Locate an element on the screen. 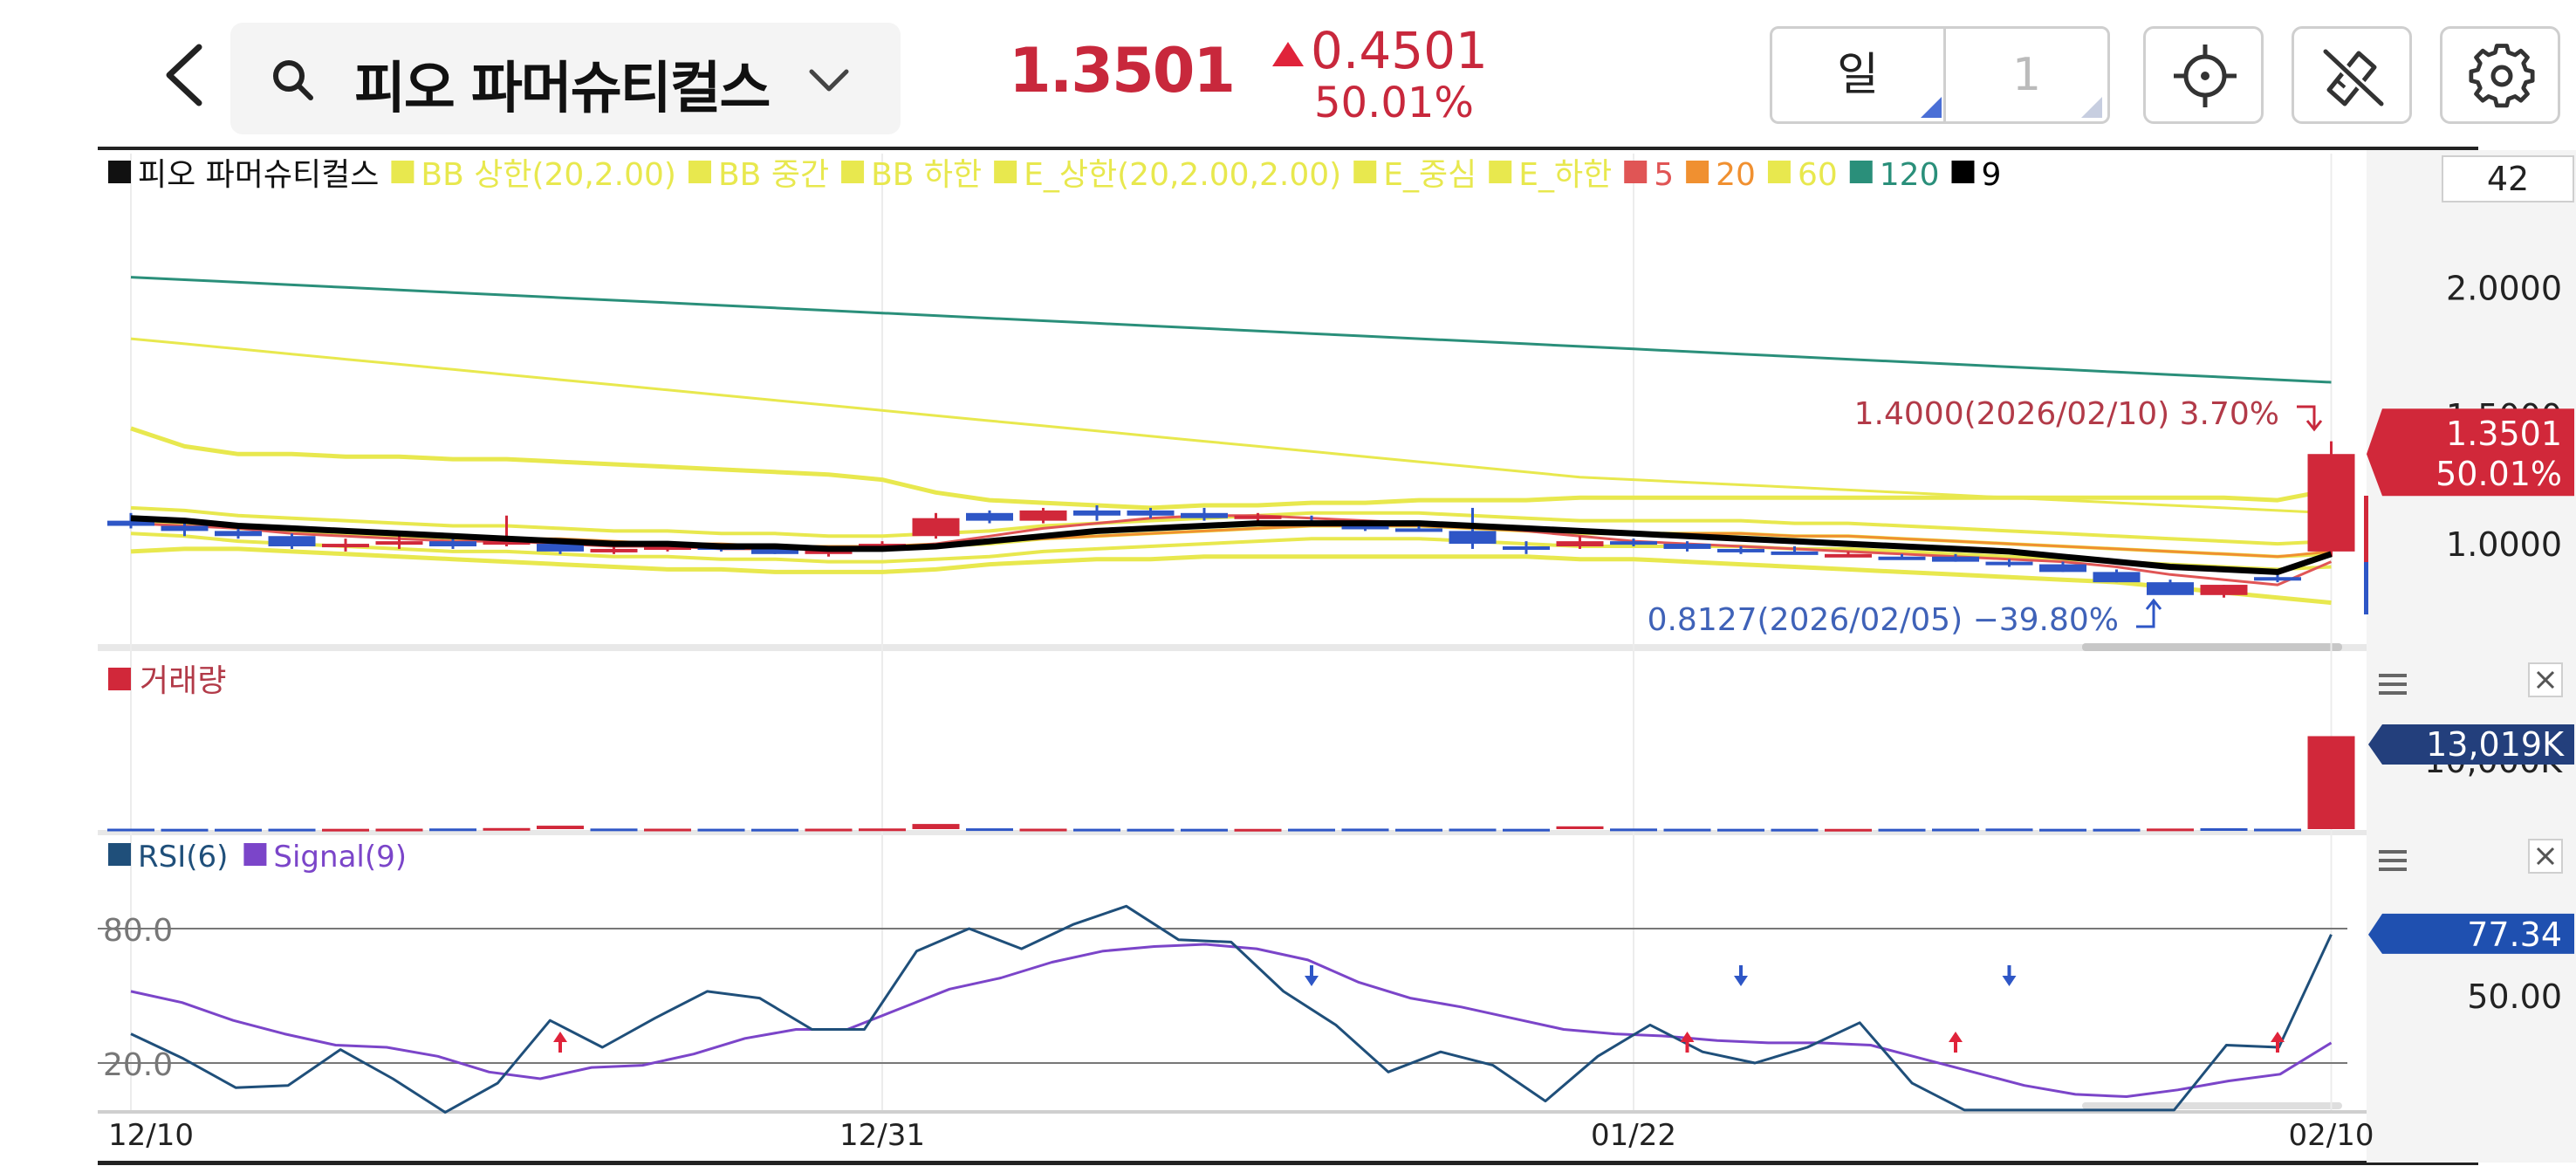 The image size is (2576, 1166). period-unit-dropdown: 일 is located at coordinates (1859, 75).